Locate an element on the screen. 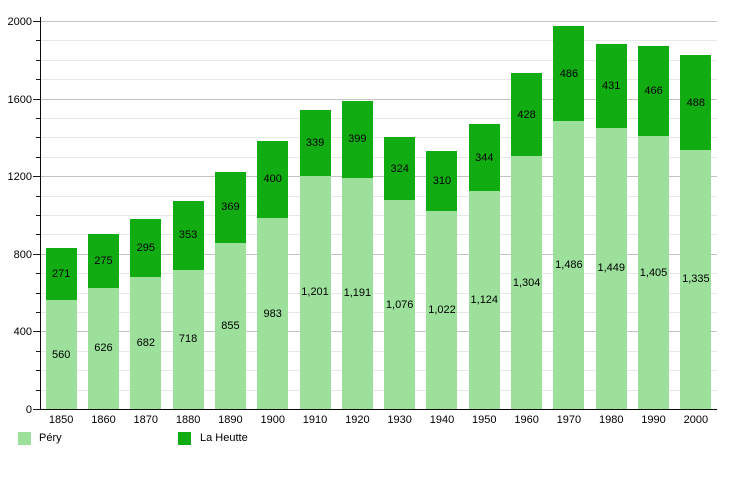 The height and width of the screenshot is (500, 750). bar-segment-la-heutte-1910: 339 is located at coordinates (315, 143).